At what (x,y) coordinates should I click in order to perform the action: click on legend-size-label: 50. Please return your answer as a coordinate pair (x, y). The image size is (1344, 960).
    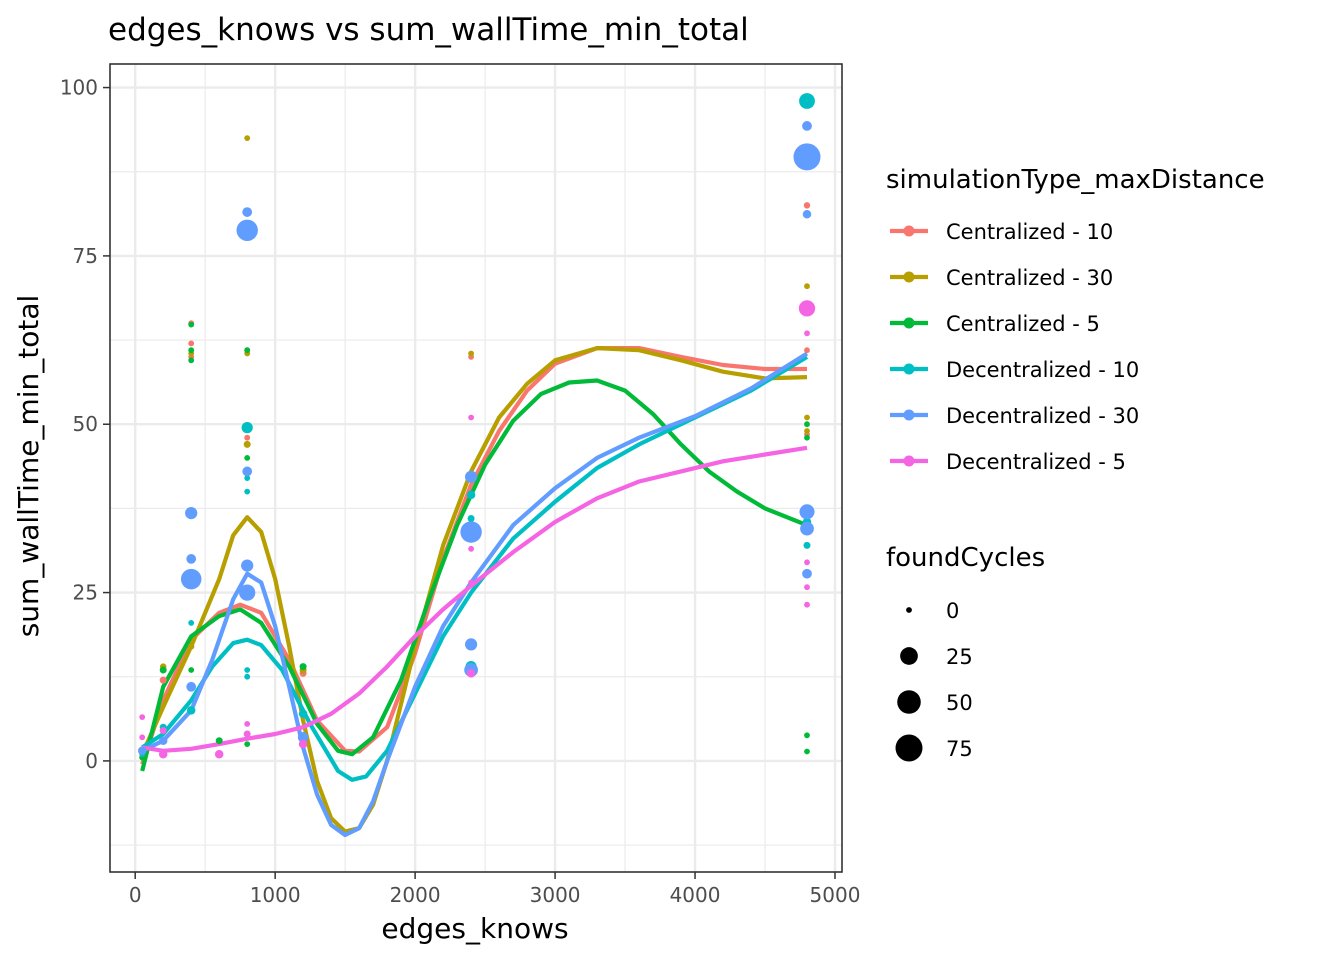
    Looking at the image, I should click on (959, 703).